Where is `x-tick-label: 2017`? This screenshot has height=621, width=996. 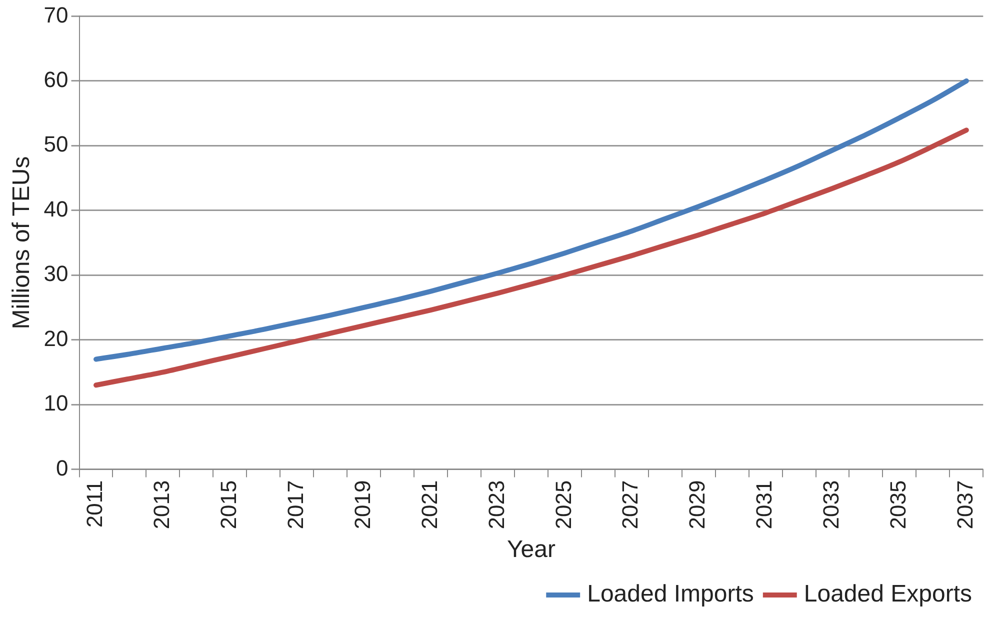 x-tick-label: 2017 is located at coordinates (295, 505).